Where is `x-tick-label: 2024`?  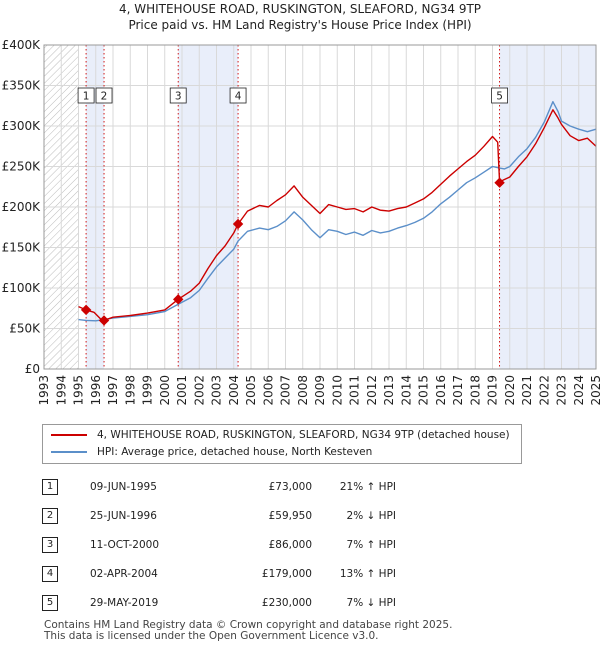 x-tick-label: 2024 is located at coordinates (579, 390).